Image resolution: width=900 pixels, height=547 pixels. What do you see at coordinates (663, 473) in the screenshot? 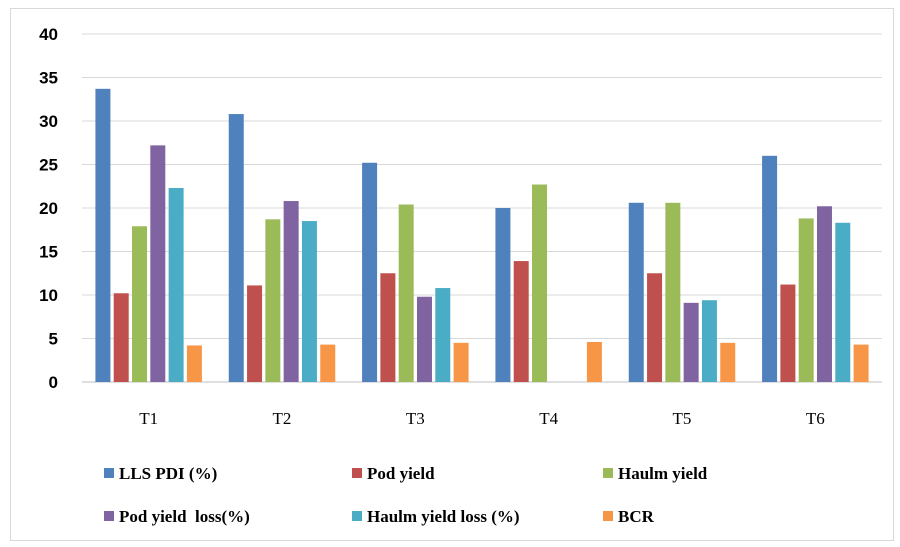
I see `legend-label: Haulm yield` at bounding box center [663, 473].